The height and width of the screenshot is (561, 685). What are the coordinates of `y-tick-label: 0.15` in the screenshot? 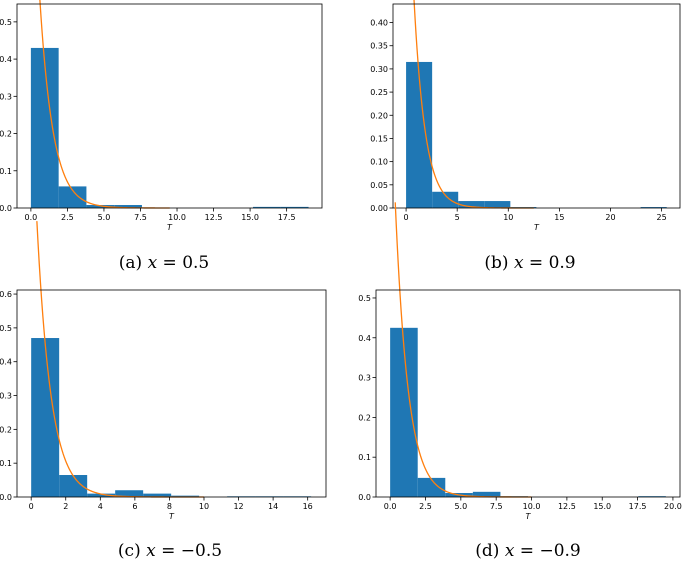 It's located at (379, 138).